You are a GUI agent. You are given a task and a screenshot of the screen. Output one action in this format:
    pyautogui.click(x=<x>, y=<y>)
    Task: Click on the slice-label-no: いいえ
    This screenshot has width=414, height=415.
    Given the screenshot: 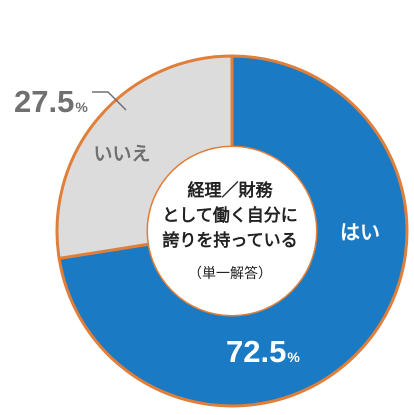 What is the action you would take?
    pyautogui.click(x=121, y=154)
    